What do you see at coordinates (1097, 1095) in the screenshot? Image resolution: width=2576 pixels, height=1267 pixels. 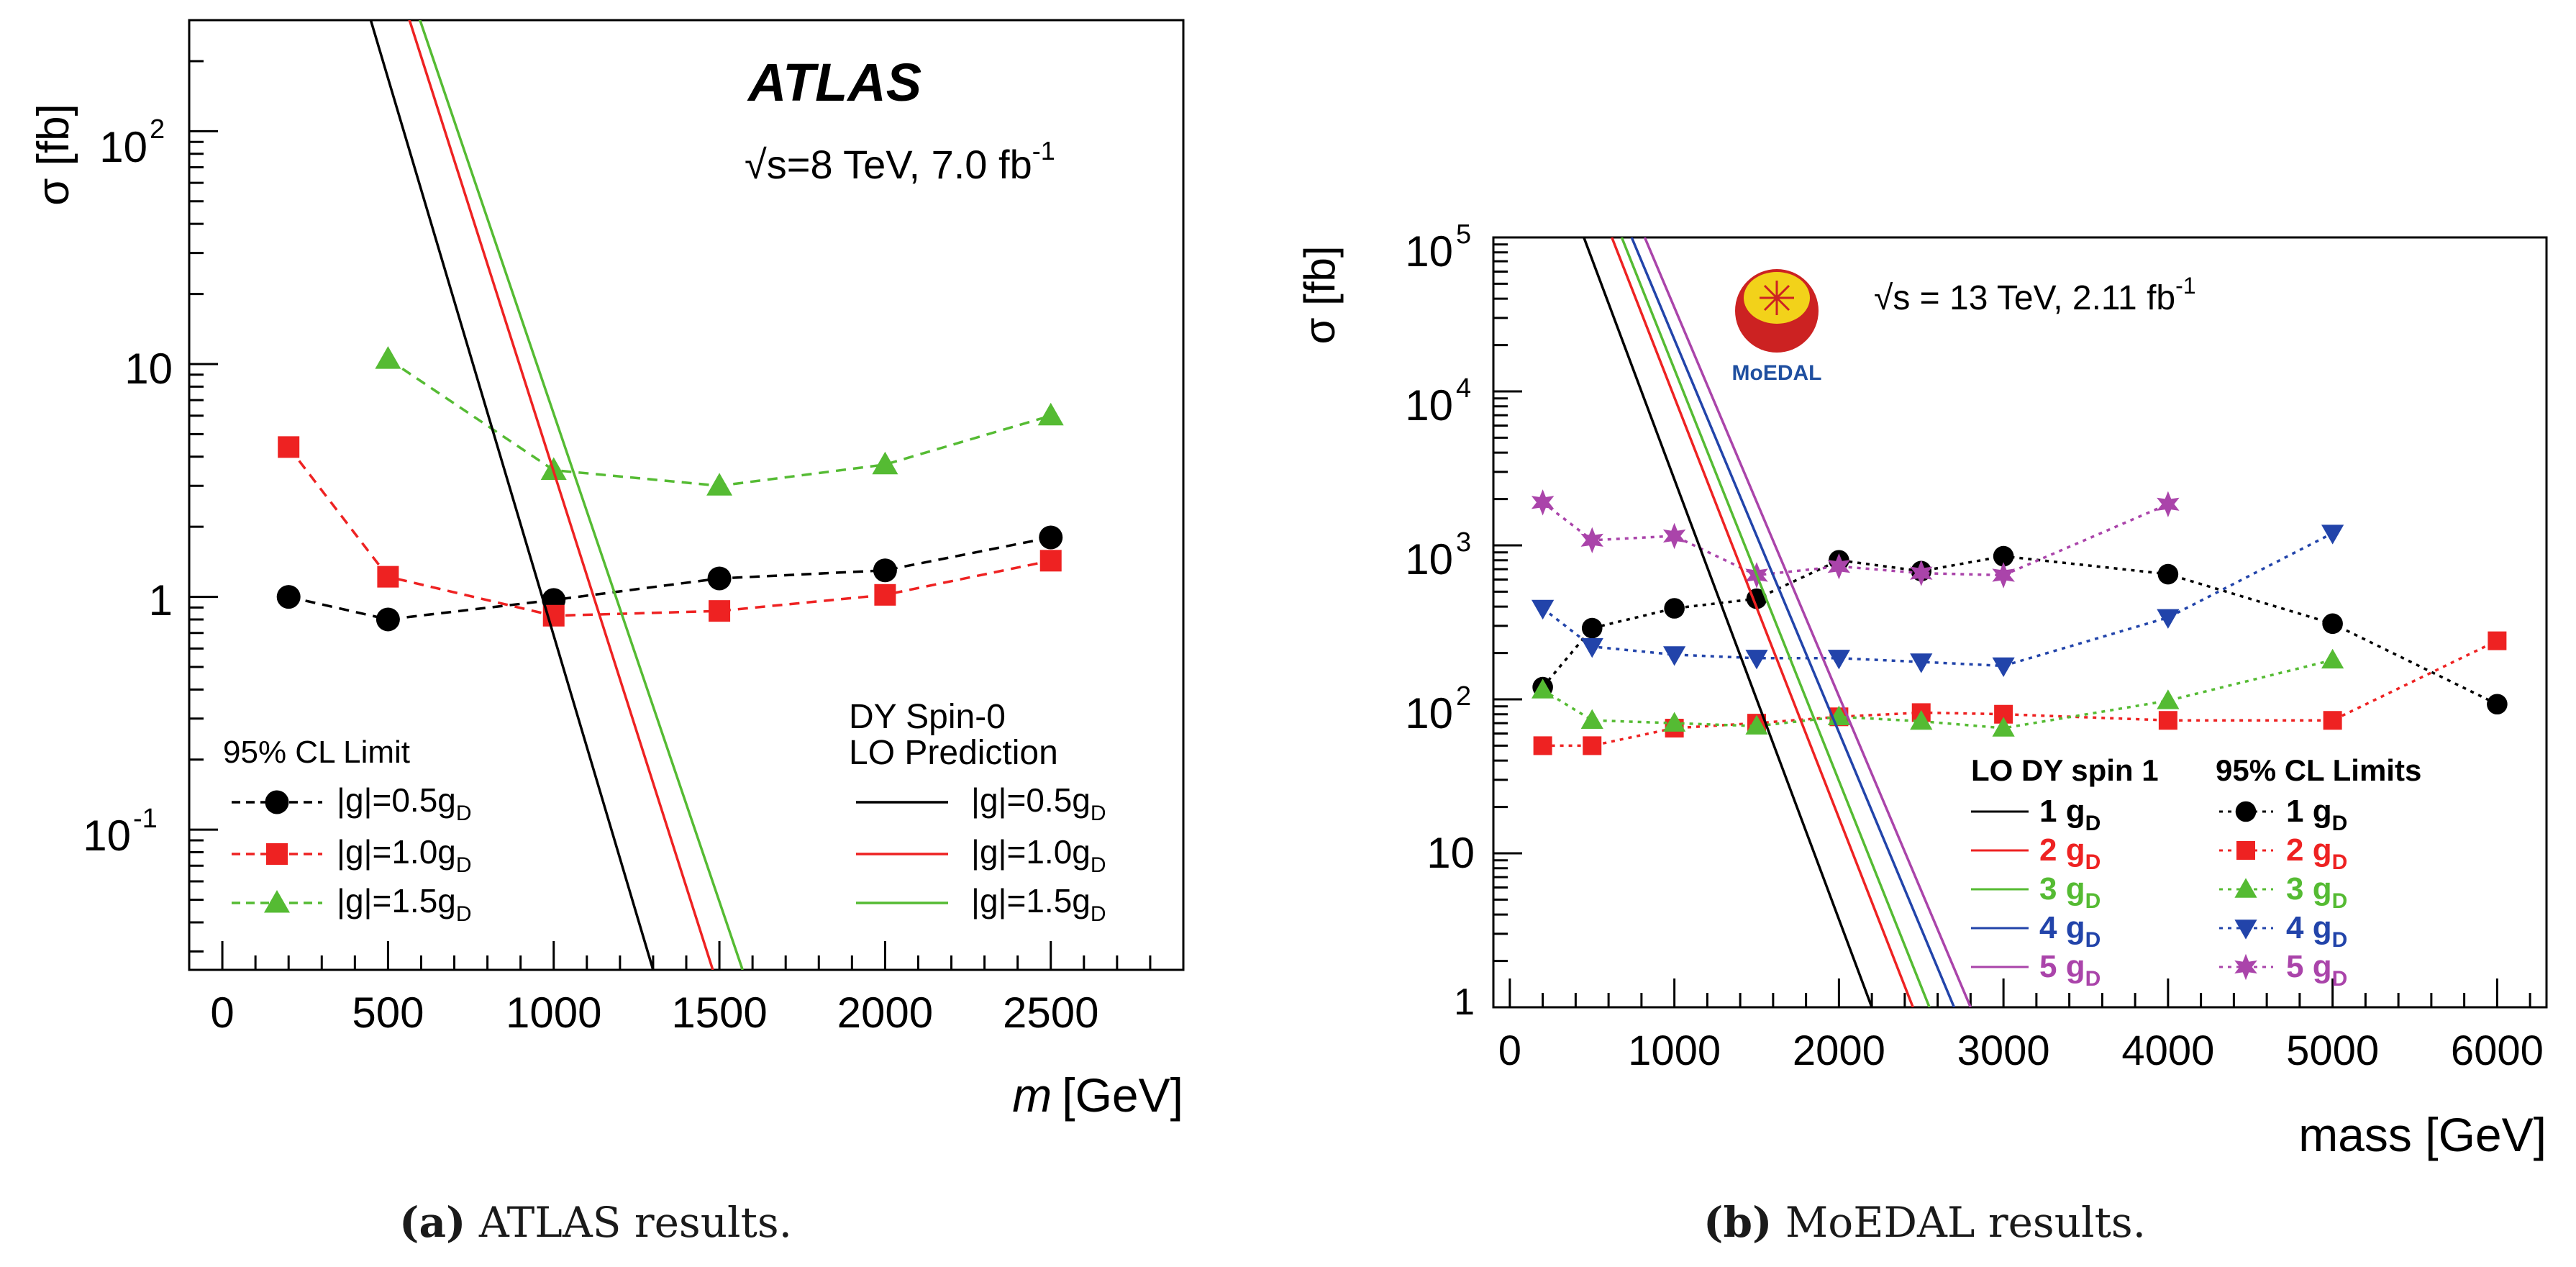 I see `atlas-xlabel: m [GeV]` at bounding box center [1097, 1095].